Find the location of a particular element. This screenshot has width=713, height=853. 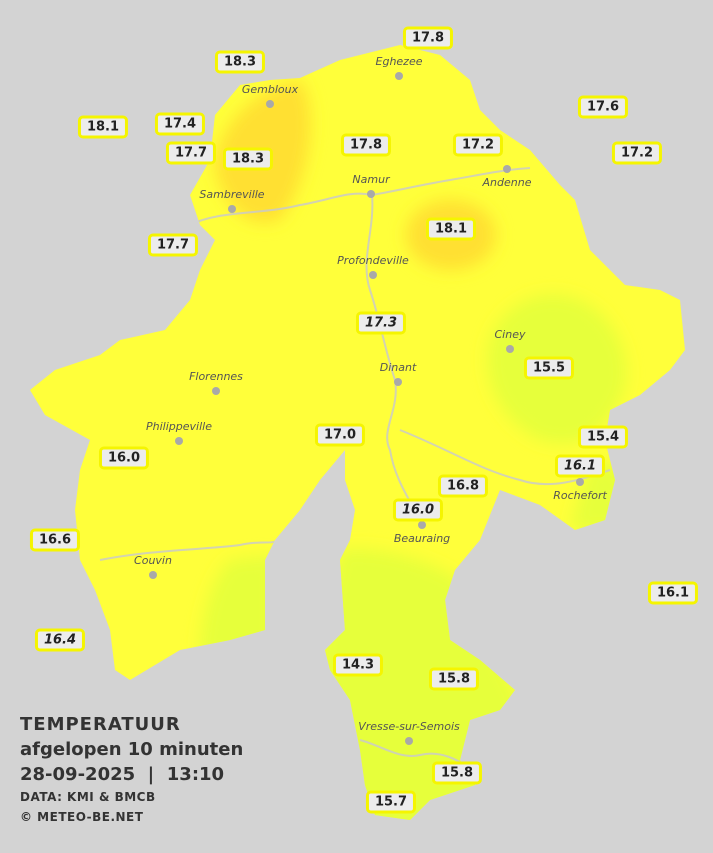

city-label: Florennes is located at coordinates (216, 376).